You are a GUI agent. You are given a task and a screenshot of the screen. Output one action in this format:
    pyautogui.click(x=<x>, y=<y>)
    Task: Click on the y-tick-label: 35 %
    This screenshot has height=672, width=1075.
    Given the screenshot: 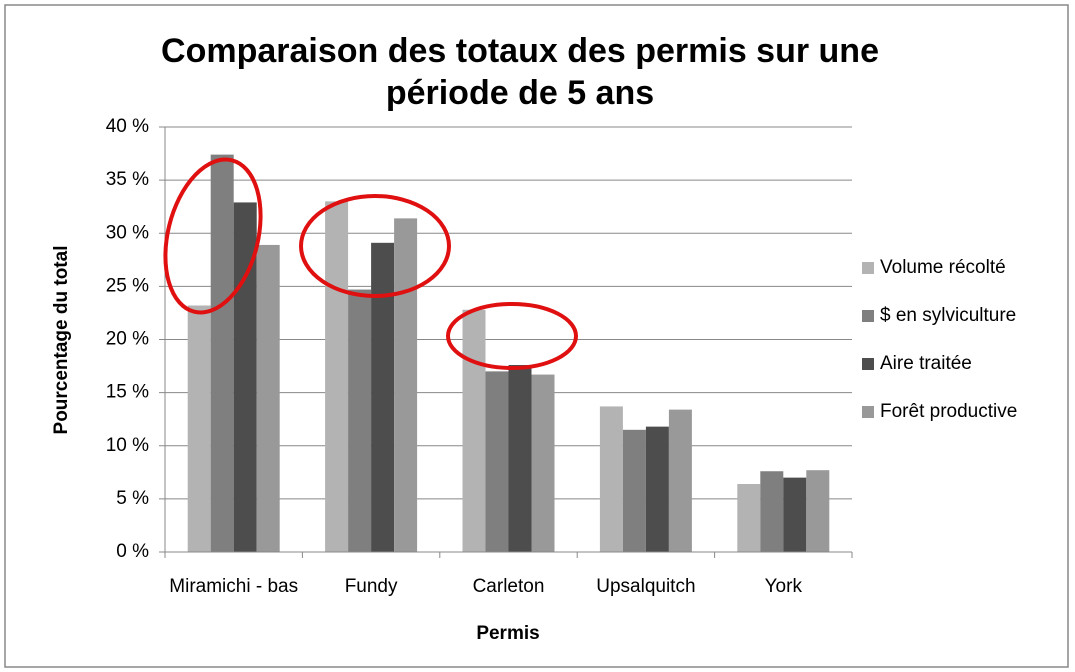 What is the action you would take?
    pyautogui.click(x=127, y=179)
    